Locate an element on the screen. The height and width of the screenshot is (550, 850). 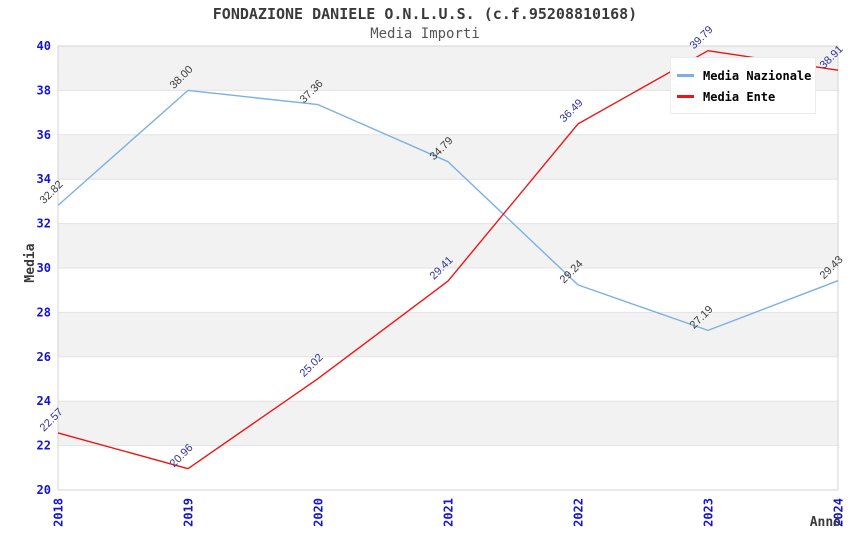
x-tick-label: 2021 is located at coordinates (449, 512).